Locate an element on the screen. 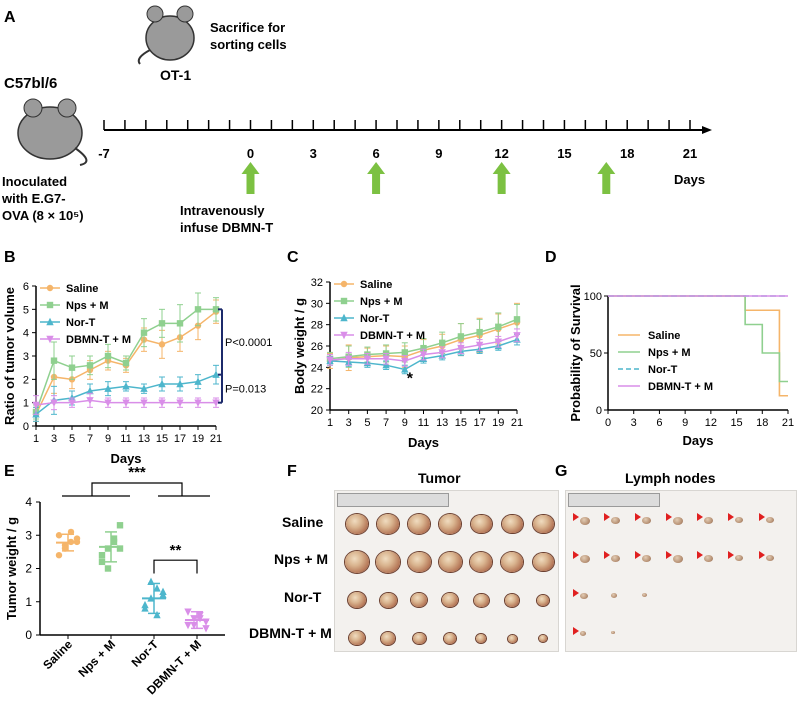  timeline-days-label: Days is located at coordinates (689, 179).